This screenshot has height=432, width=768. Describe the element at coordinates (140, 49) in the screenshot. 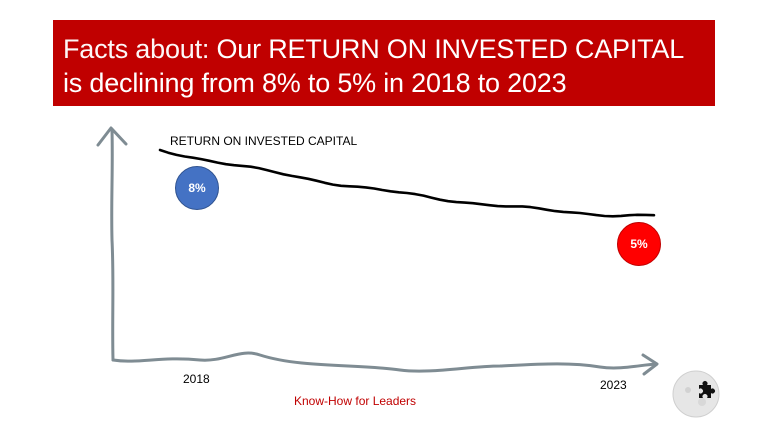

I see `banner-prefix: Facts about:` at that location.